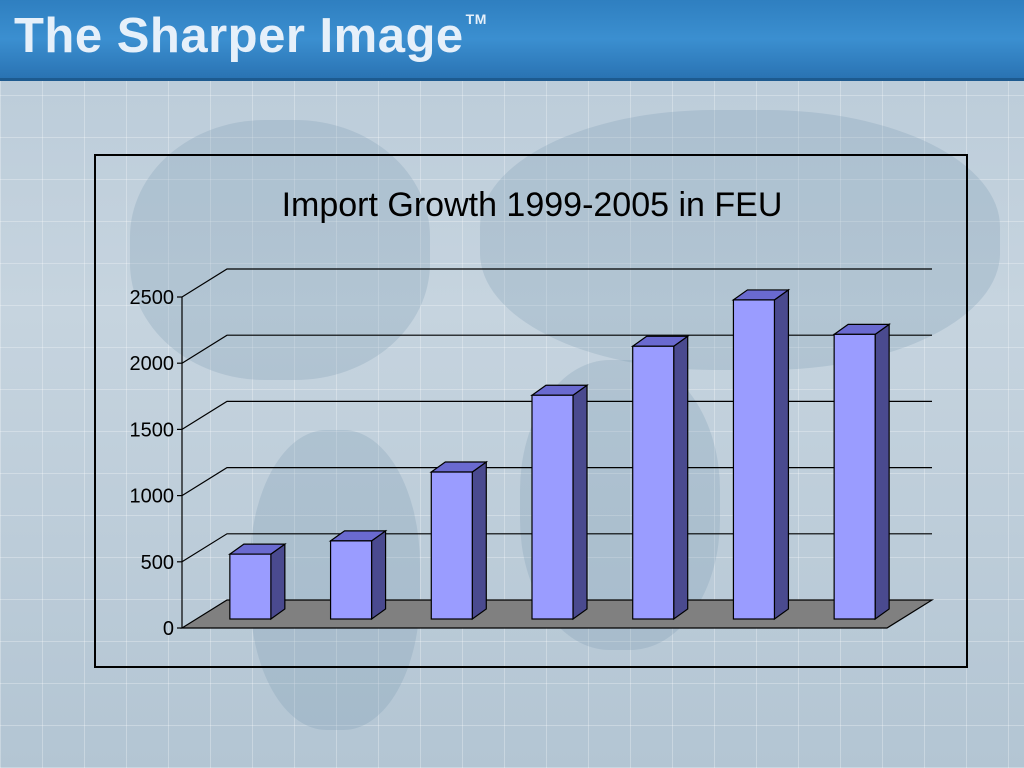  I want to click on slide-title: The Sharper Image TM, so click(250, 36).